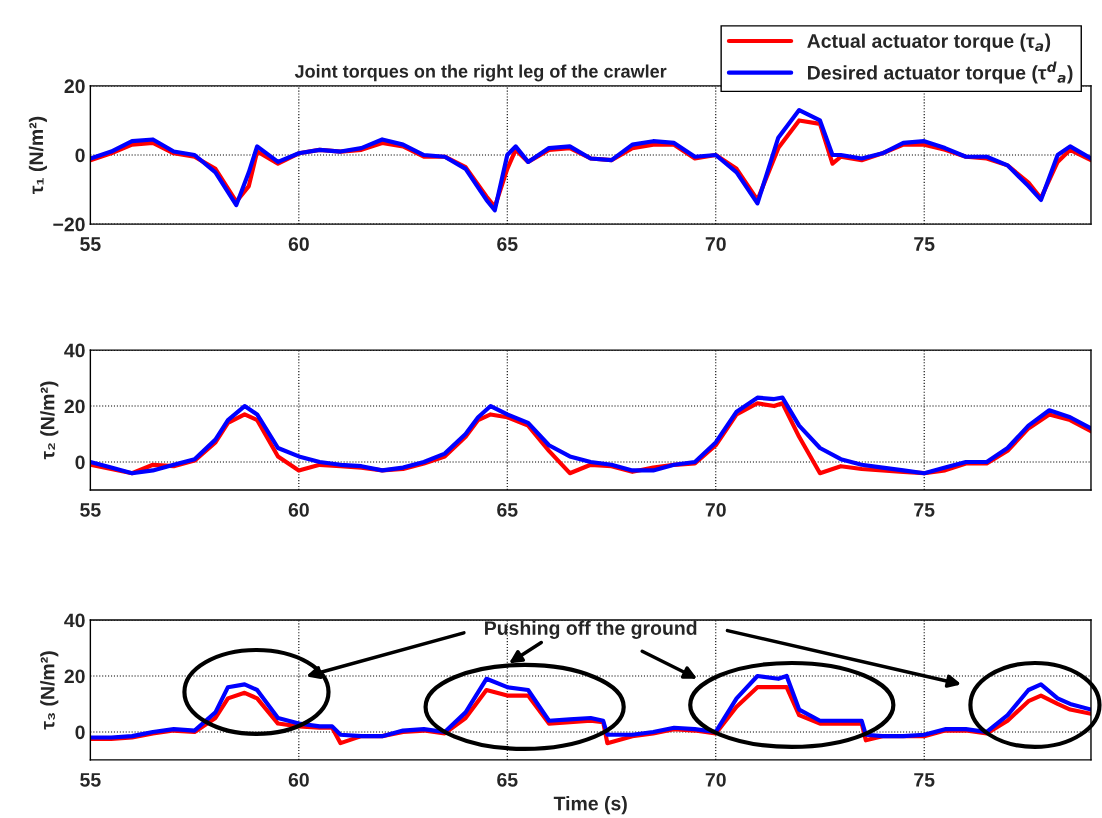 The height and width of the screenshot is (818, 1102). Describe the element at coordinates (929, 42) in the screenshot. I see `legend-label: Actual actuator torque (τ$_{a}$)` at that location.